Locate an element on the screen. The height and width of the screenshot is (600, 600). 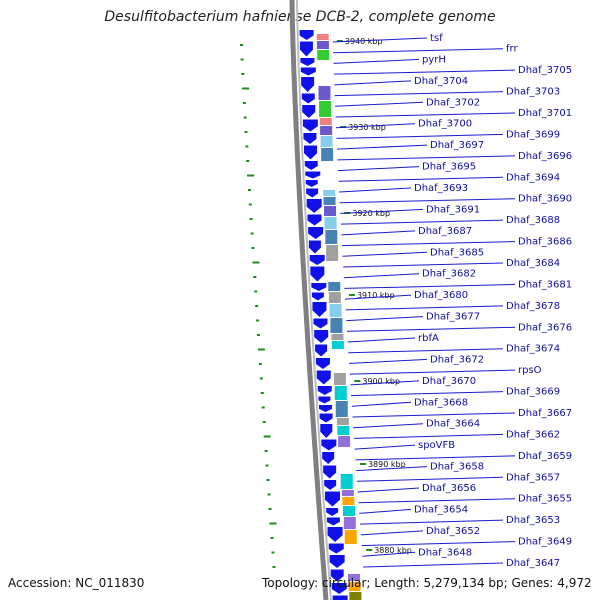
gene-label: Dhaf_3688 is located at coordinates (533, 220).